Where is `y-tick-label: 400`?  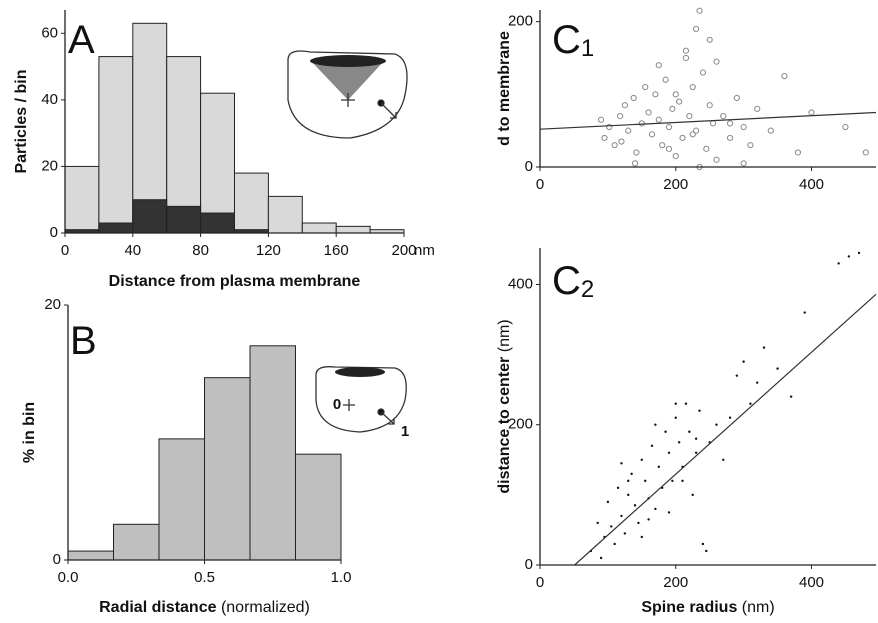
y-tick-label: 400 is located at coordinates (520, 283).